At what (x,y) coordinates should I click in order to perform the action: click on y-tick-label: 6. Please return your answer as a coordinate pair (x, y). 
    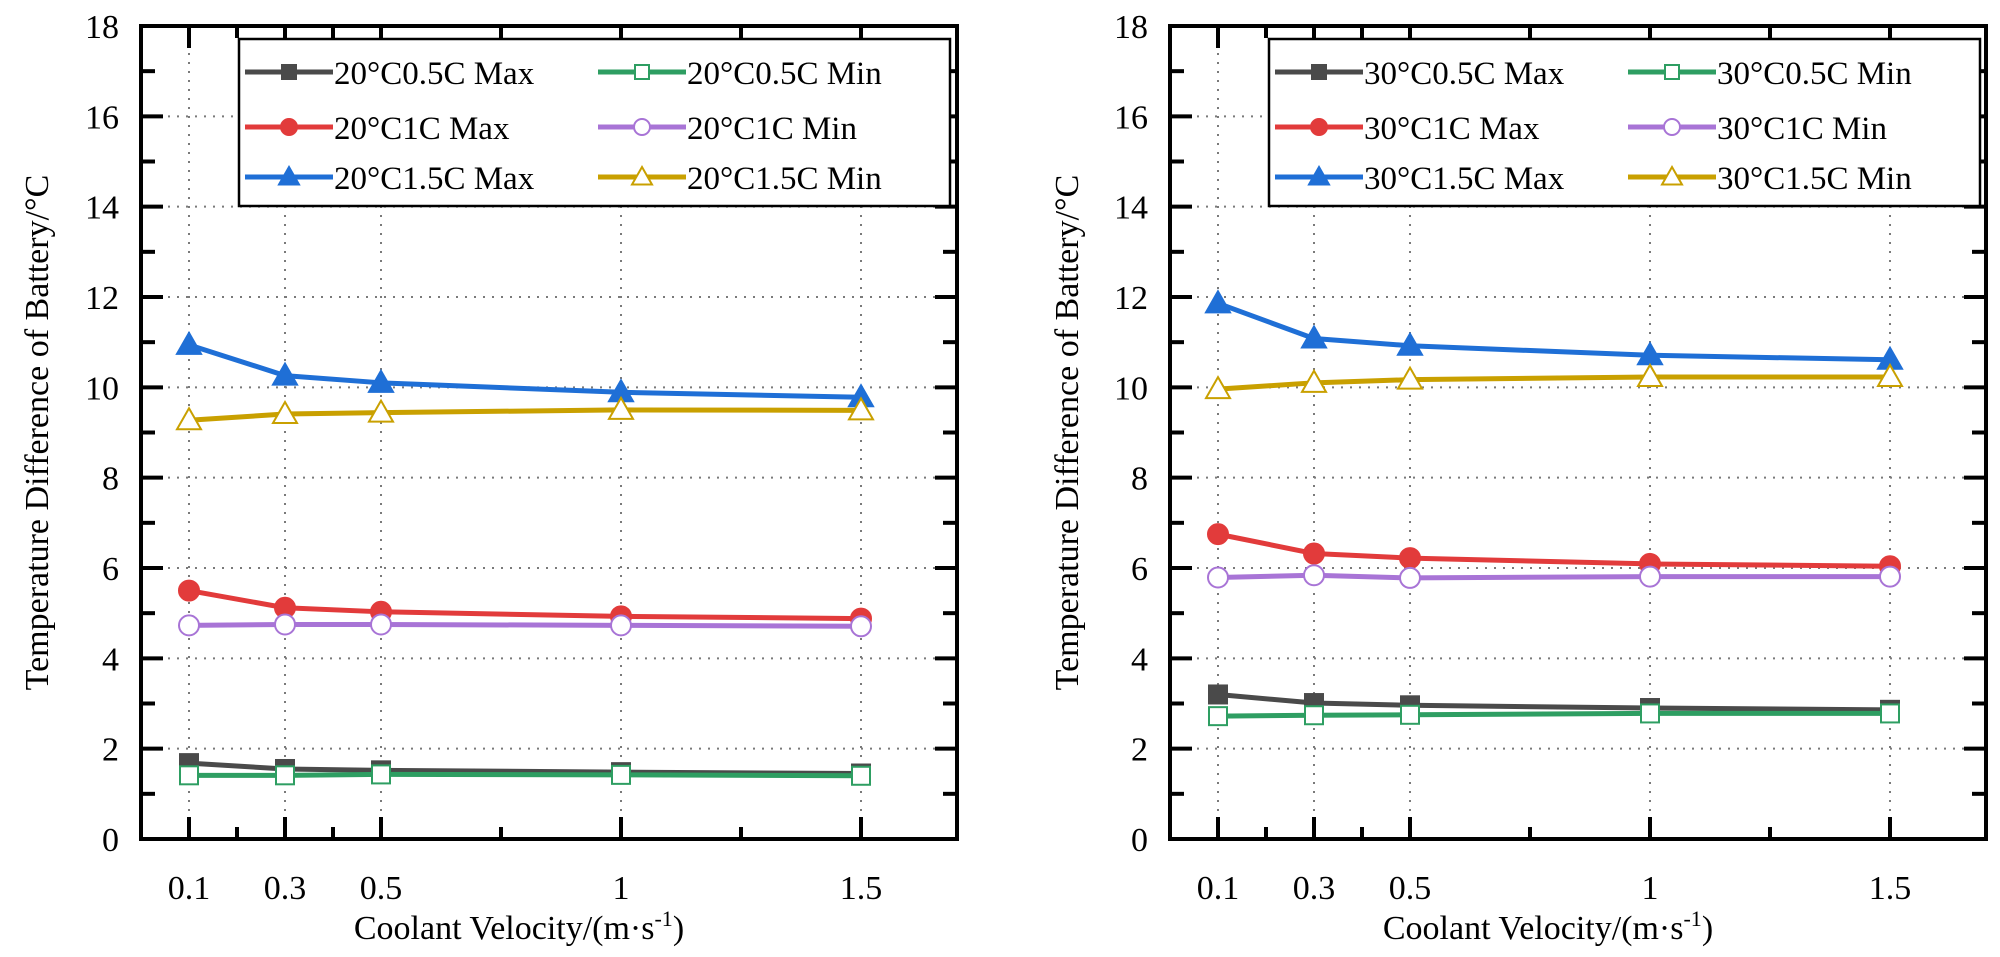
    Looking at the image, I should click on (110, 569).